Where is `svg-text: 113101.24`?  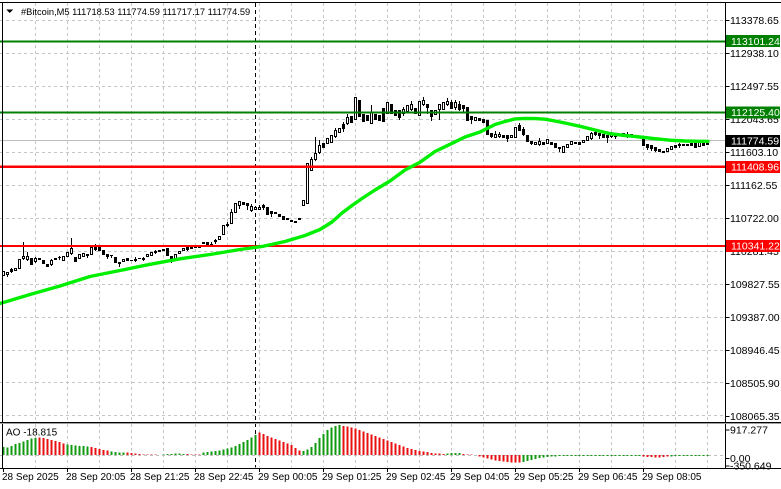
svg-text: 113101.24 is located at coordinates (755, 42).